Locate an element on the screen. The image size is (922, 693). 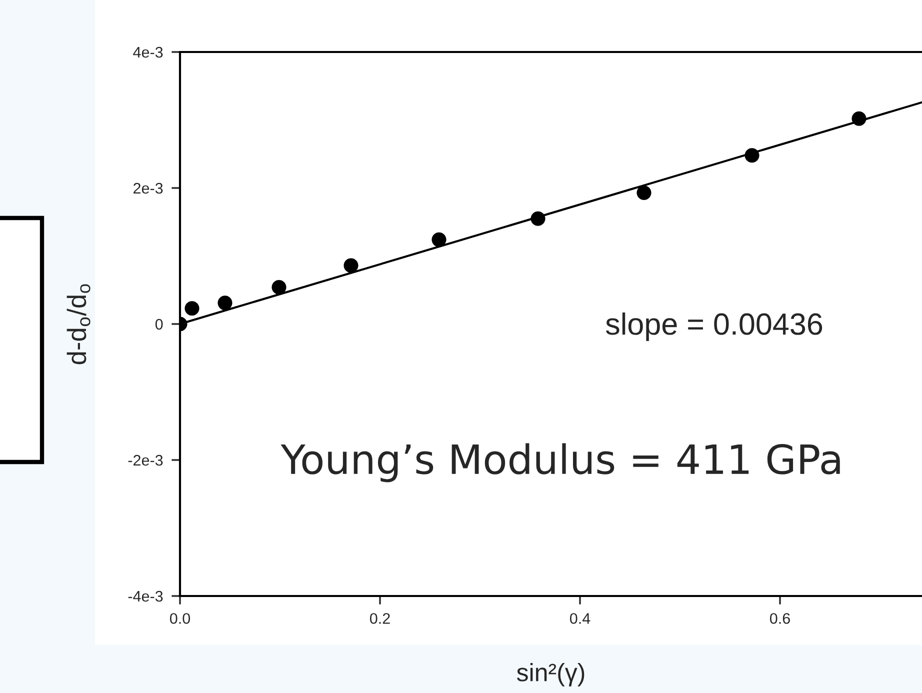
y-tick-label: -2e-3 is located at coordinates (145, 460).